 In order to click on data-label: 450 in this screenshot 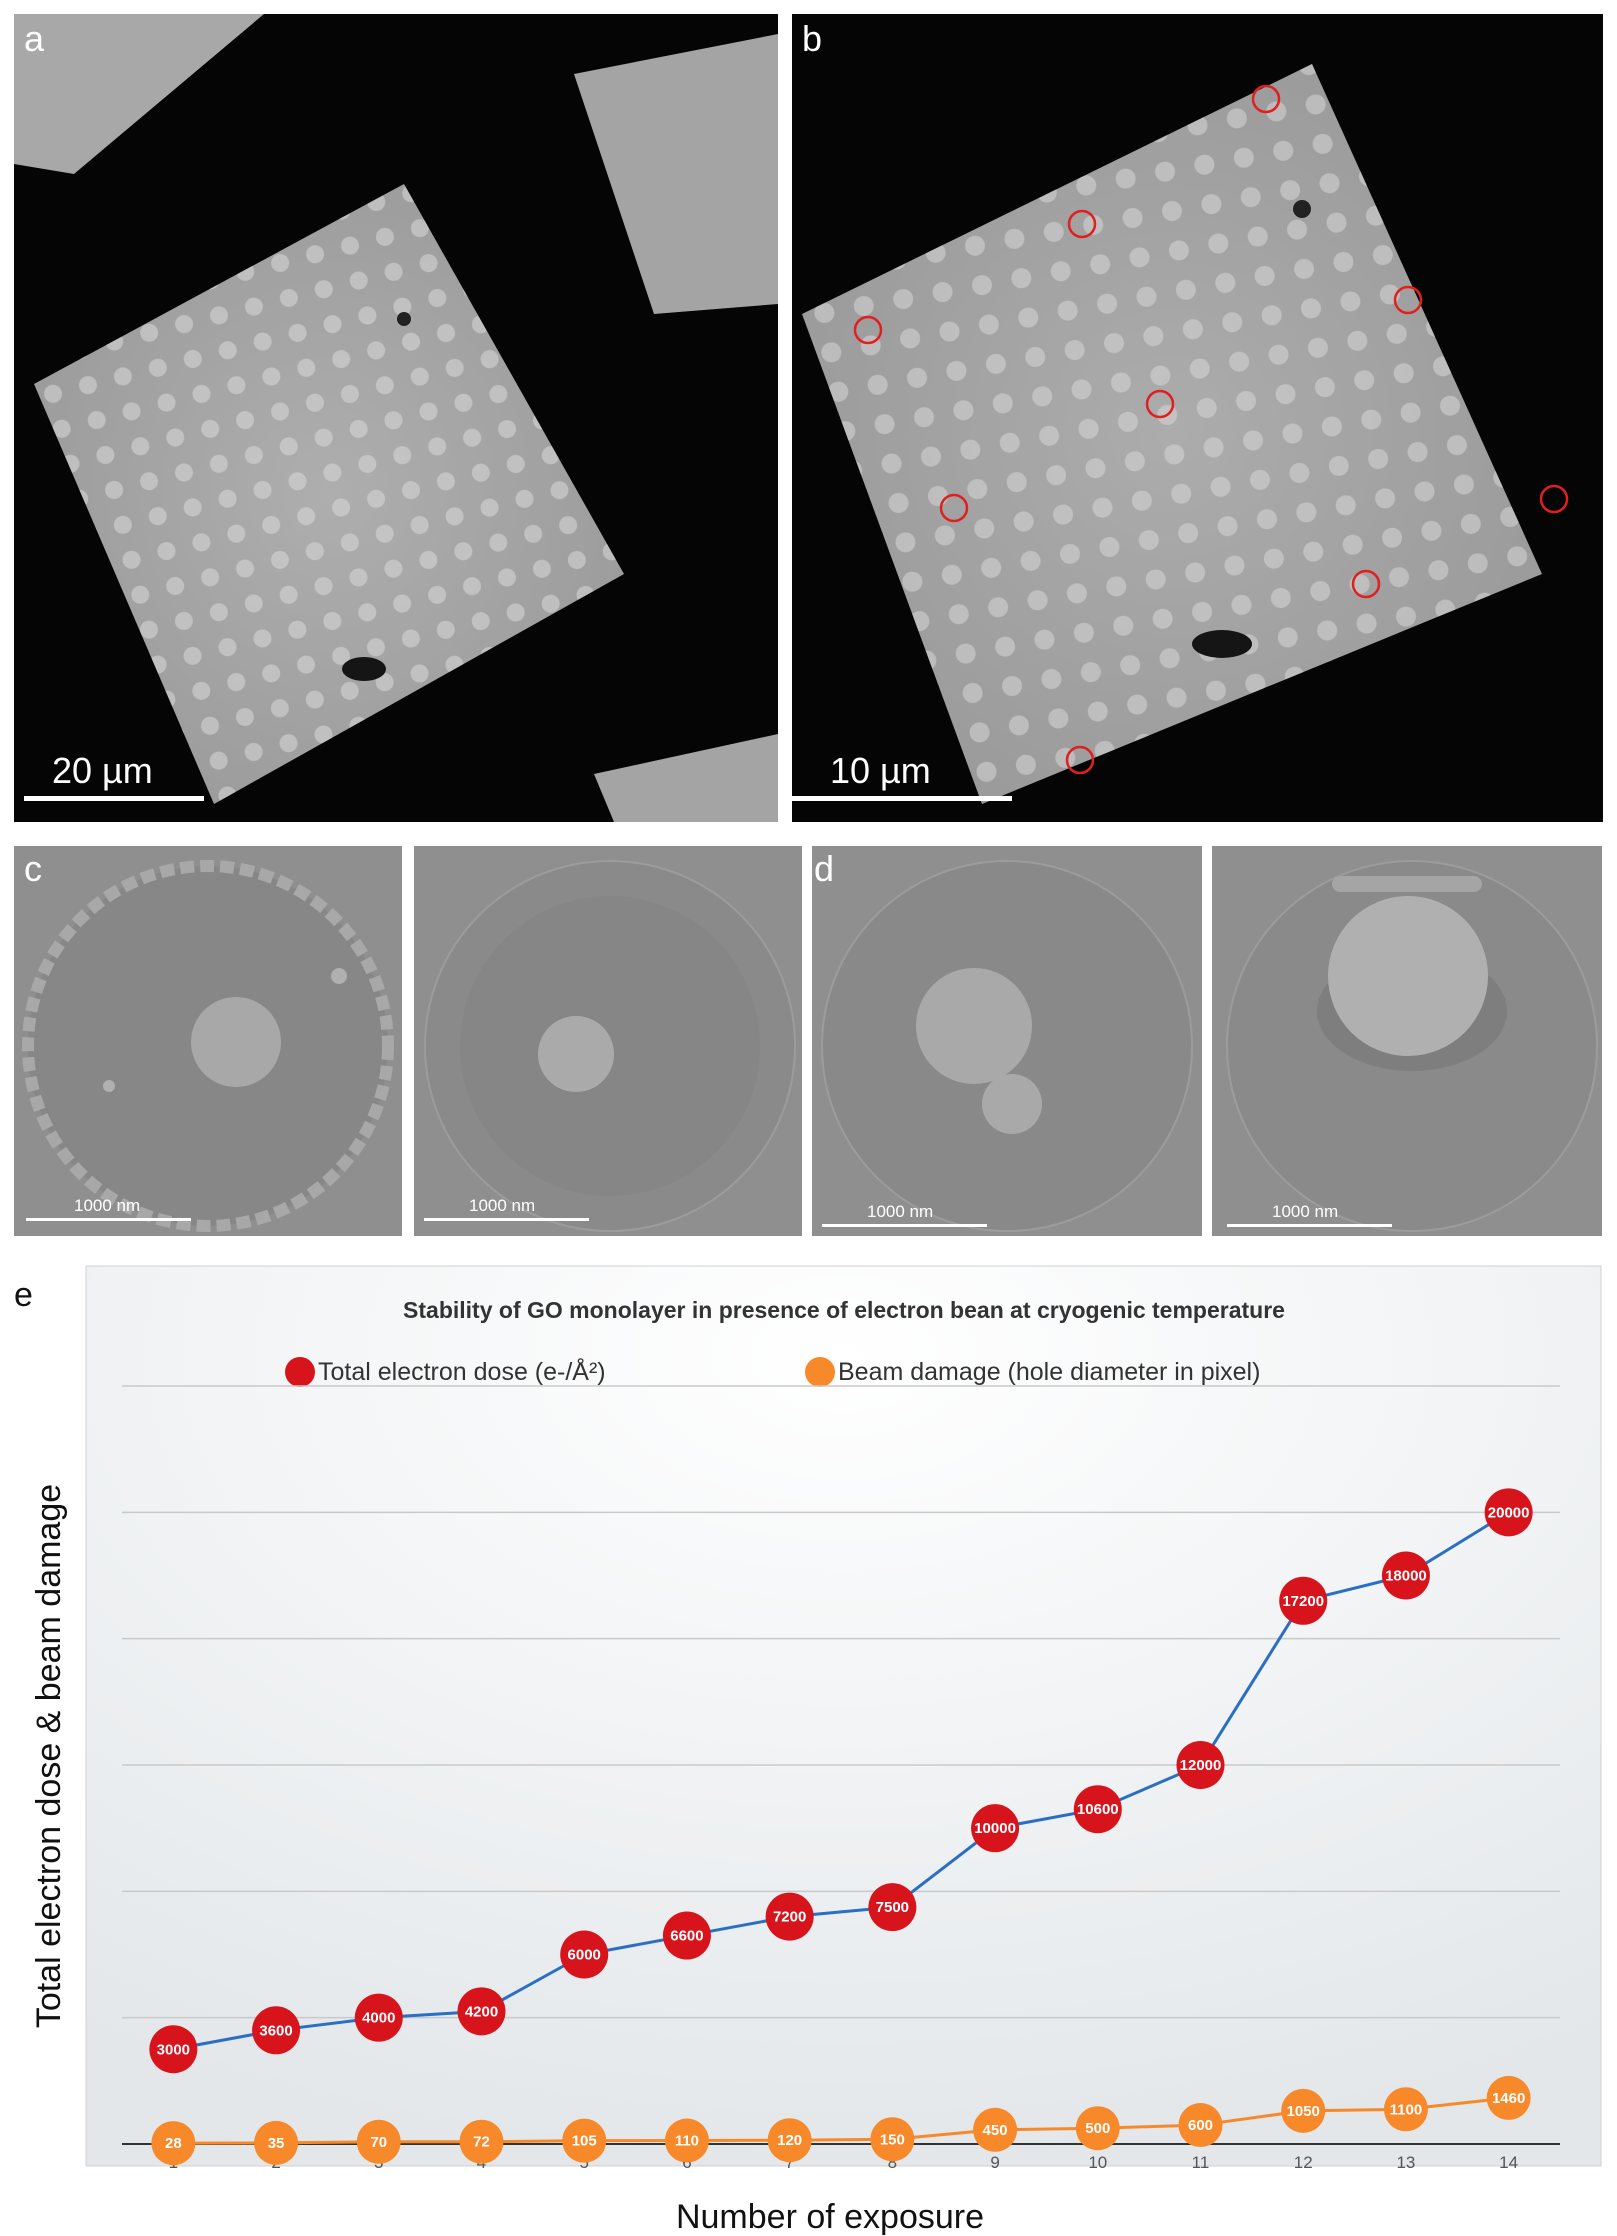, I will do `click(995, 2130)`.